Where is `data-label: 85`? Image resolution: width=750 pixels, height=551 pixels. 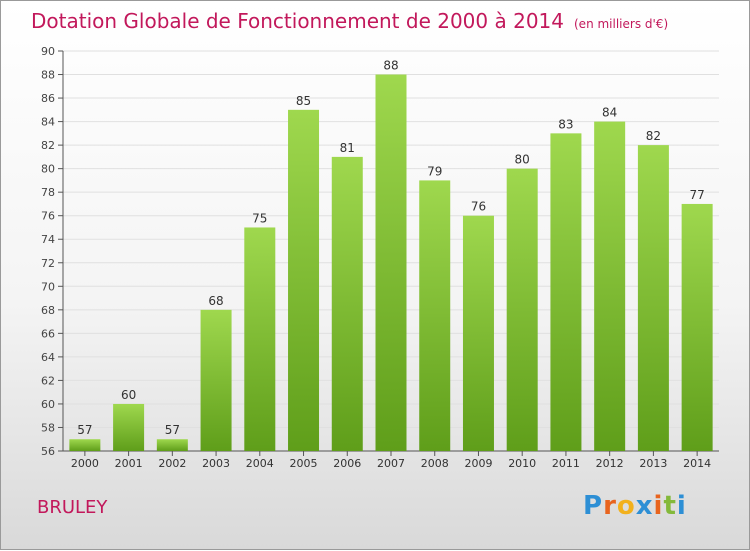
data-label: 85 is located at coordinates (303, 101).